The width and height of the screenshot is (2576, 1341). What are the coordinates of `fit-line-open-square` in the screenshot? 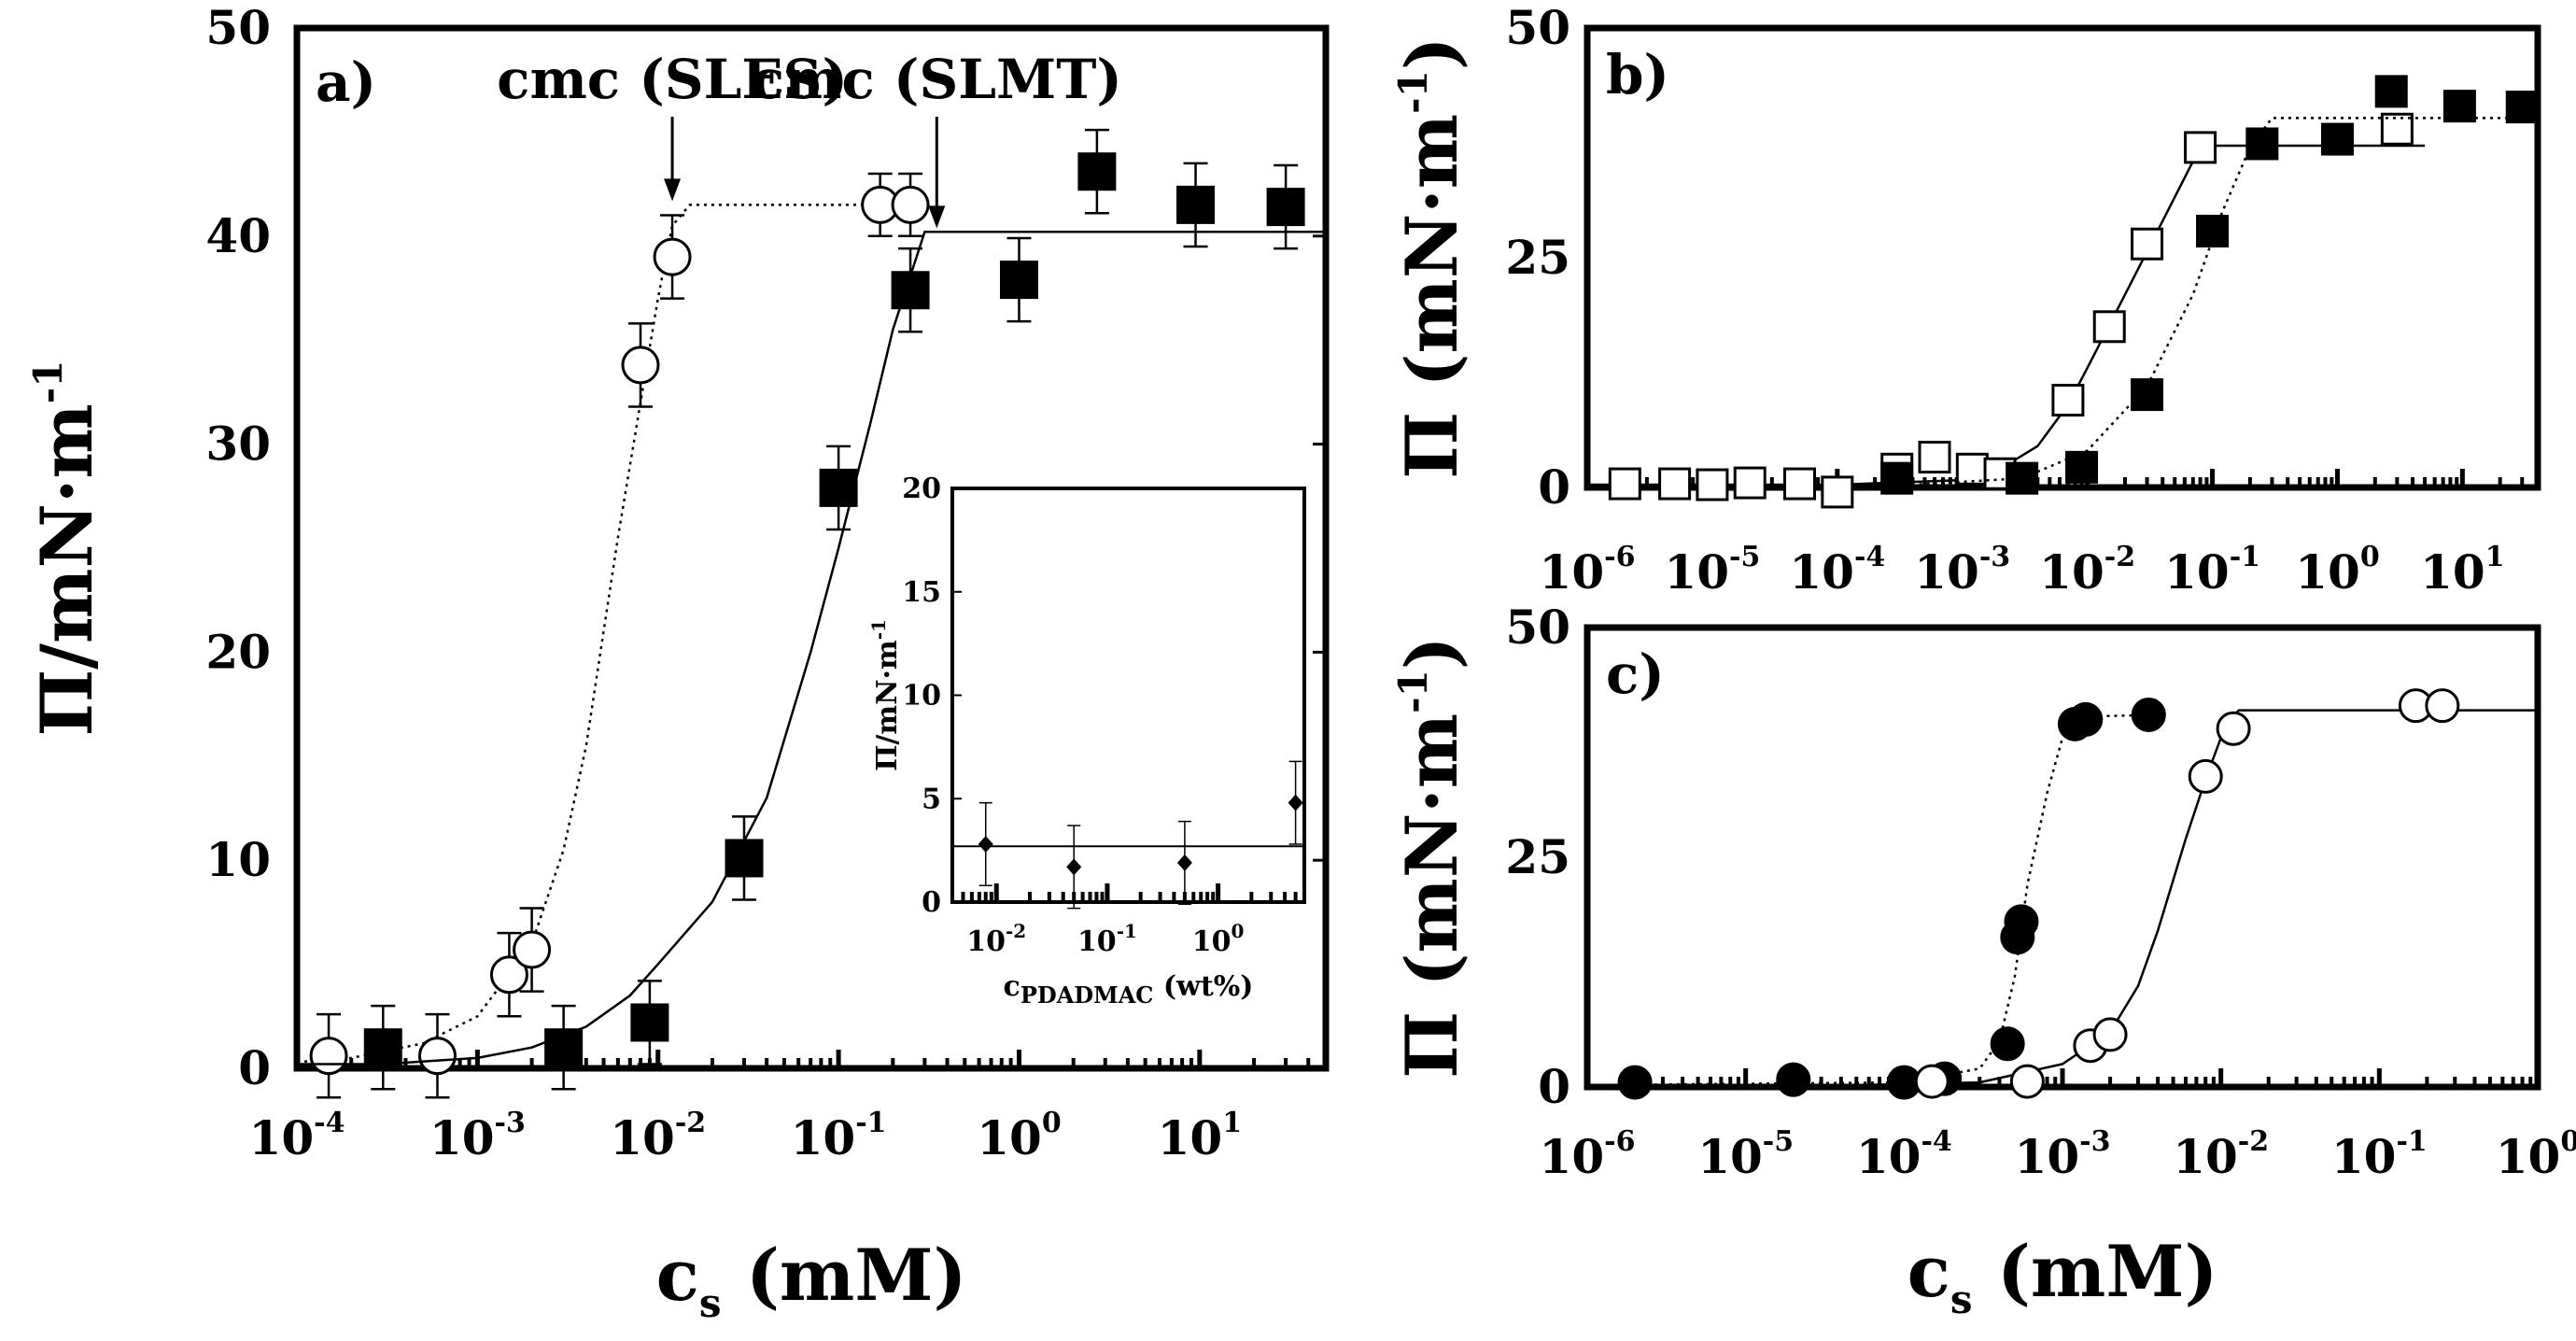 It's located at (2006, 316).